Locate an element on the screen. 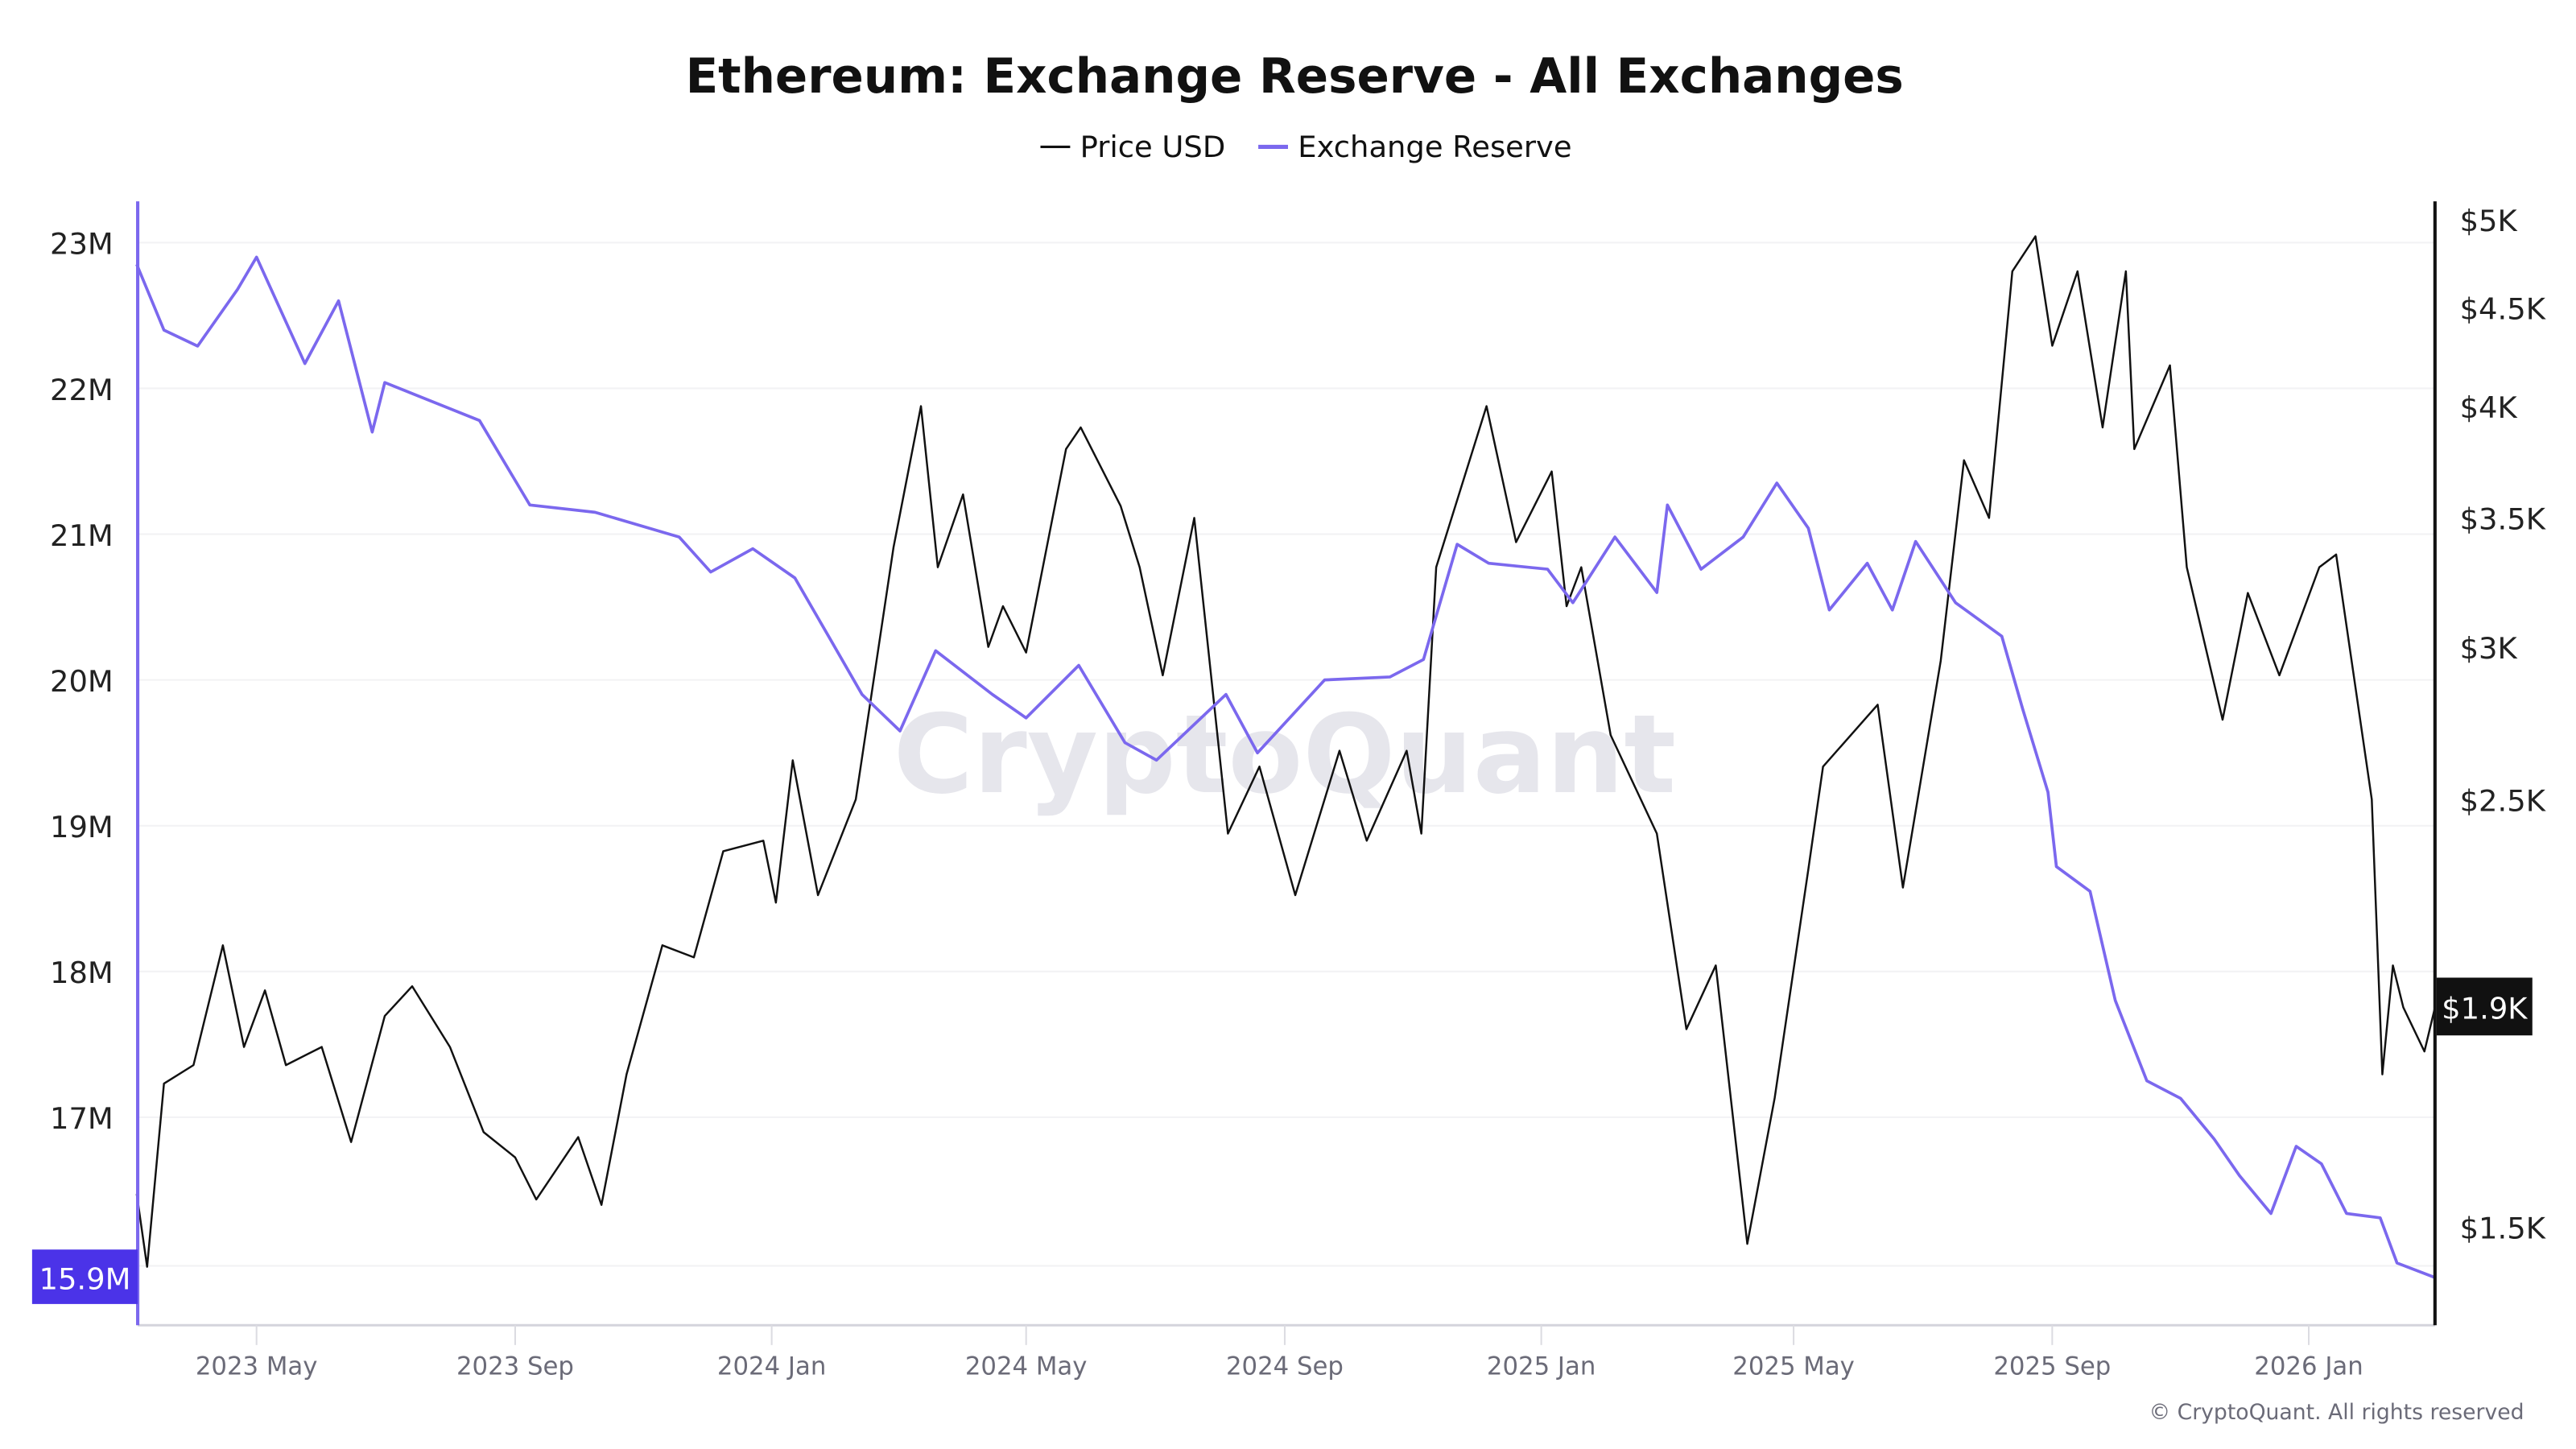 The height and width of the screenshot is (1449, 2576). legend-item-reserve: Exchange Reserve is located at coordinates (1415, 147).